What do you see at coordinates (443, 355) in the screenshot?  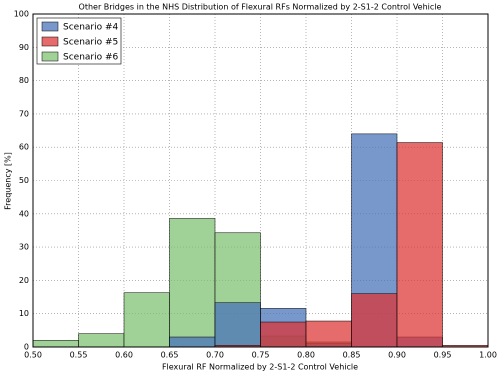 I see `x-tick-label: 0.95` at bounding box center [443, 355].